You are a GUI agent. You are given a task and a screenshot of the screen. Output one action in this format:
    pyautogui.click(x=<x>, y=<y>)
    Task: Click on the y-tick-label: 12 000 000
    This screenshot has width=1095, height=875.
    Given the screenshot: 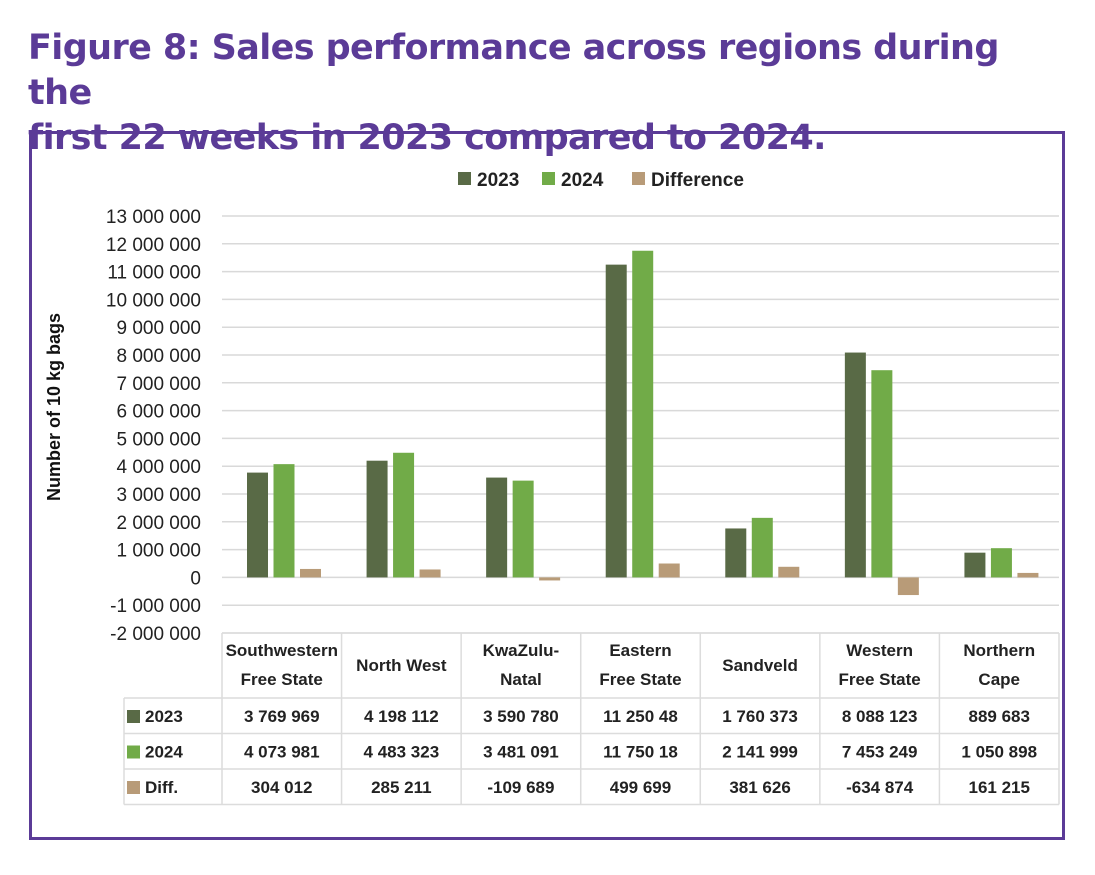 What is the action you would take?
    pyautogui.click(x=153, y=245)
    